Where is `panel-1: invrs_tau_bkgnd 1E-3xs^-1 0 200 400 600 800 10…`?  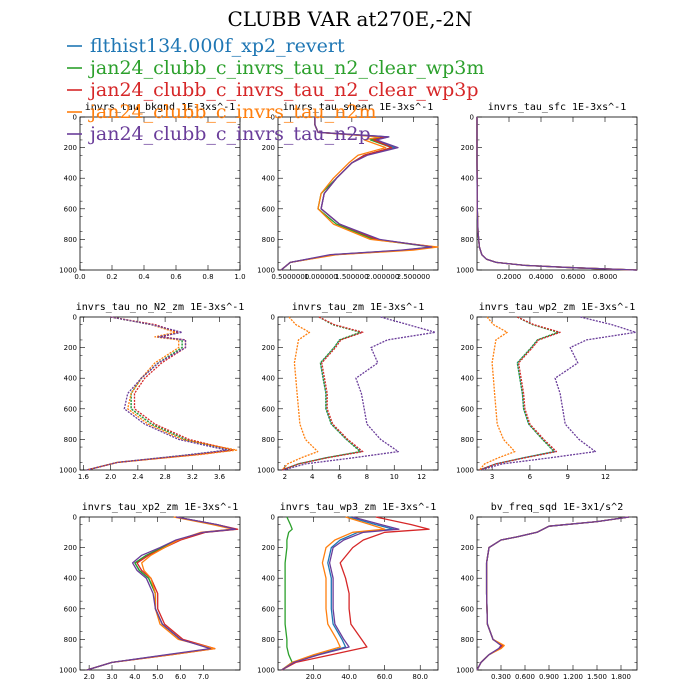
panel-1: invrs_tau_bkgnd 1E-3xs^-1 0 200 400 600 800 10… is located at coordinates (152, 191).